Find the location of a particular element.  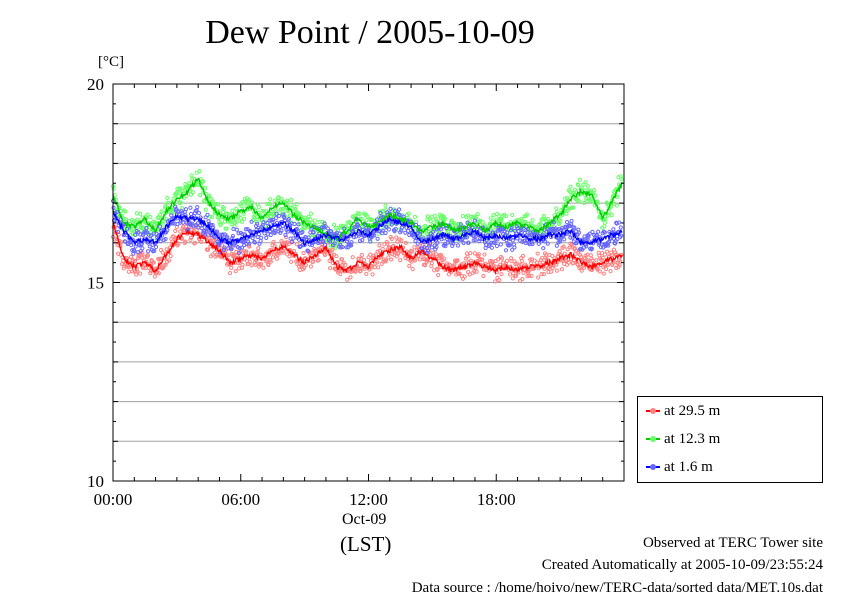

series-line is located at coordinates (367, 249).